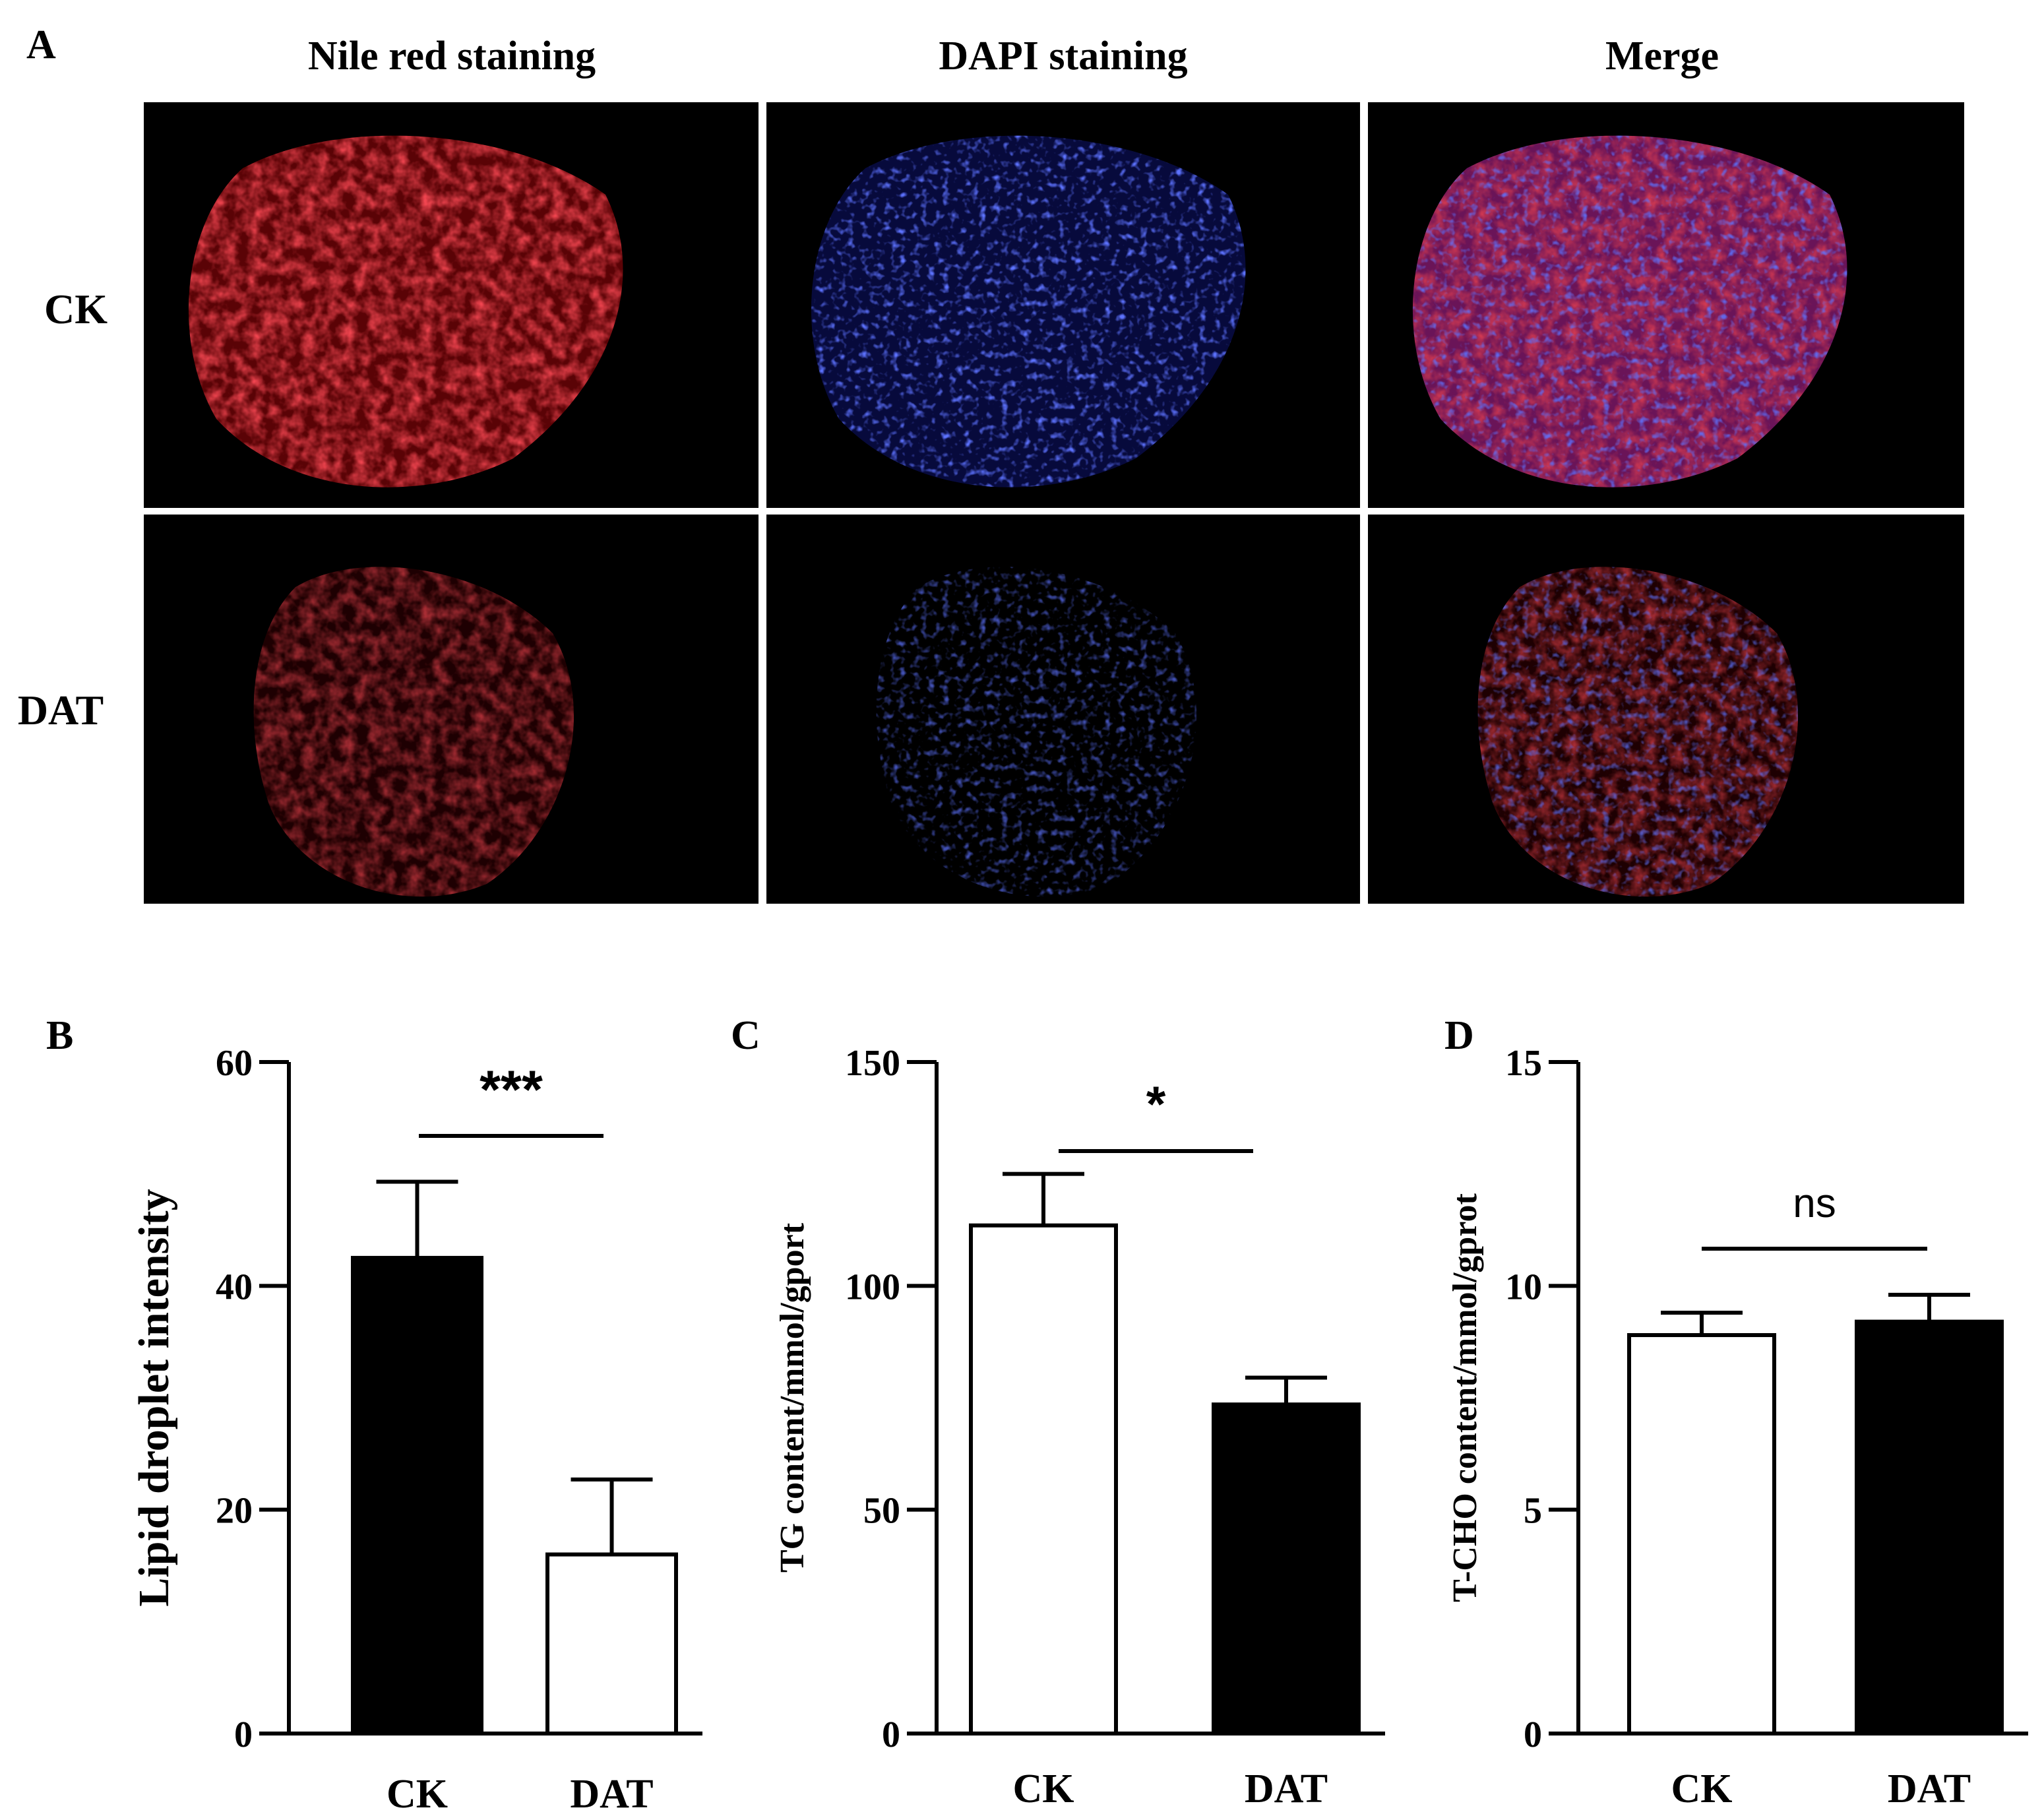 The height and width of the screenshot is (1814, 2044). Describe the element at coordinates (1063, 56) in the screenshot. I see `column-label-dapi: DAPI staining` at that location.